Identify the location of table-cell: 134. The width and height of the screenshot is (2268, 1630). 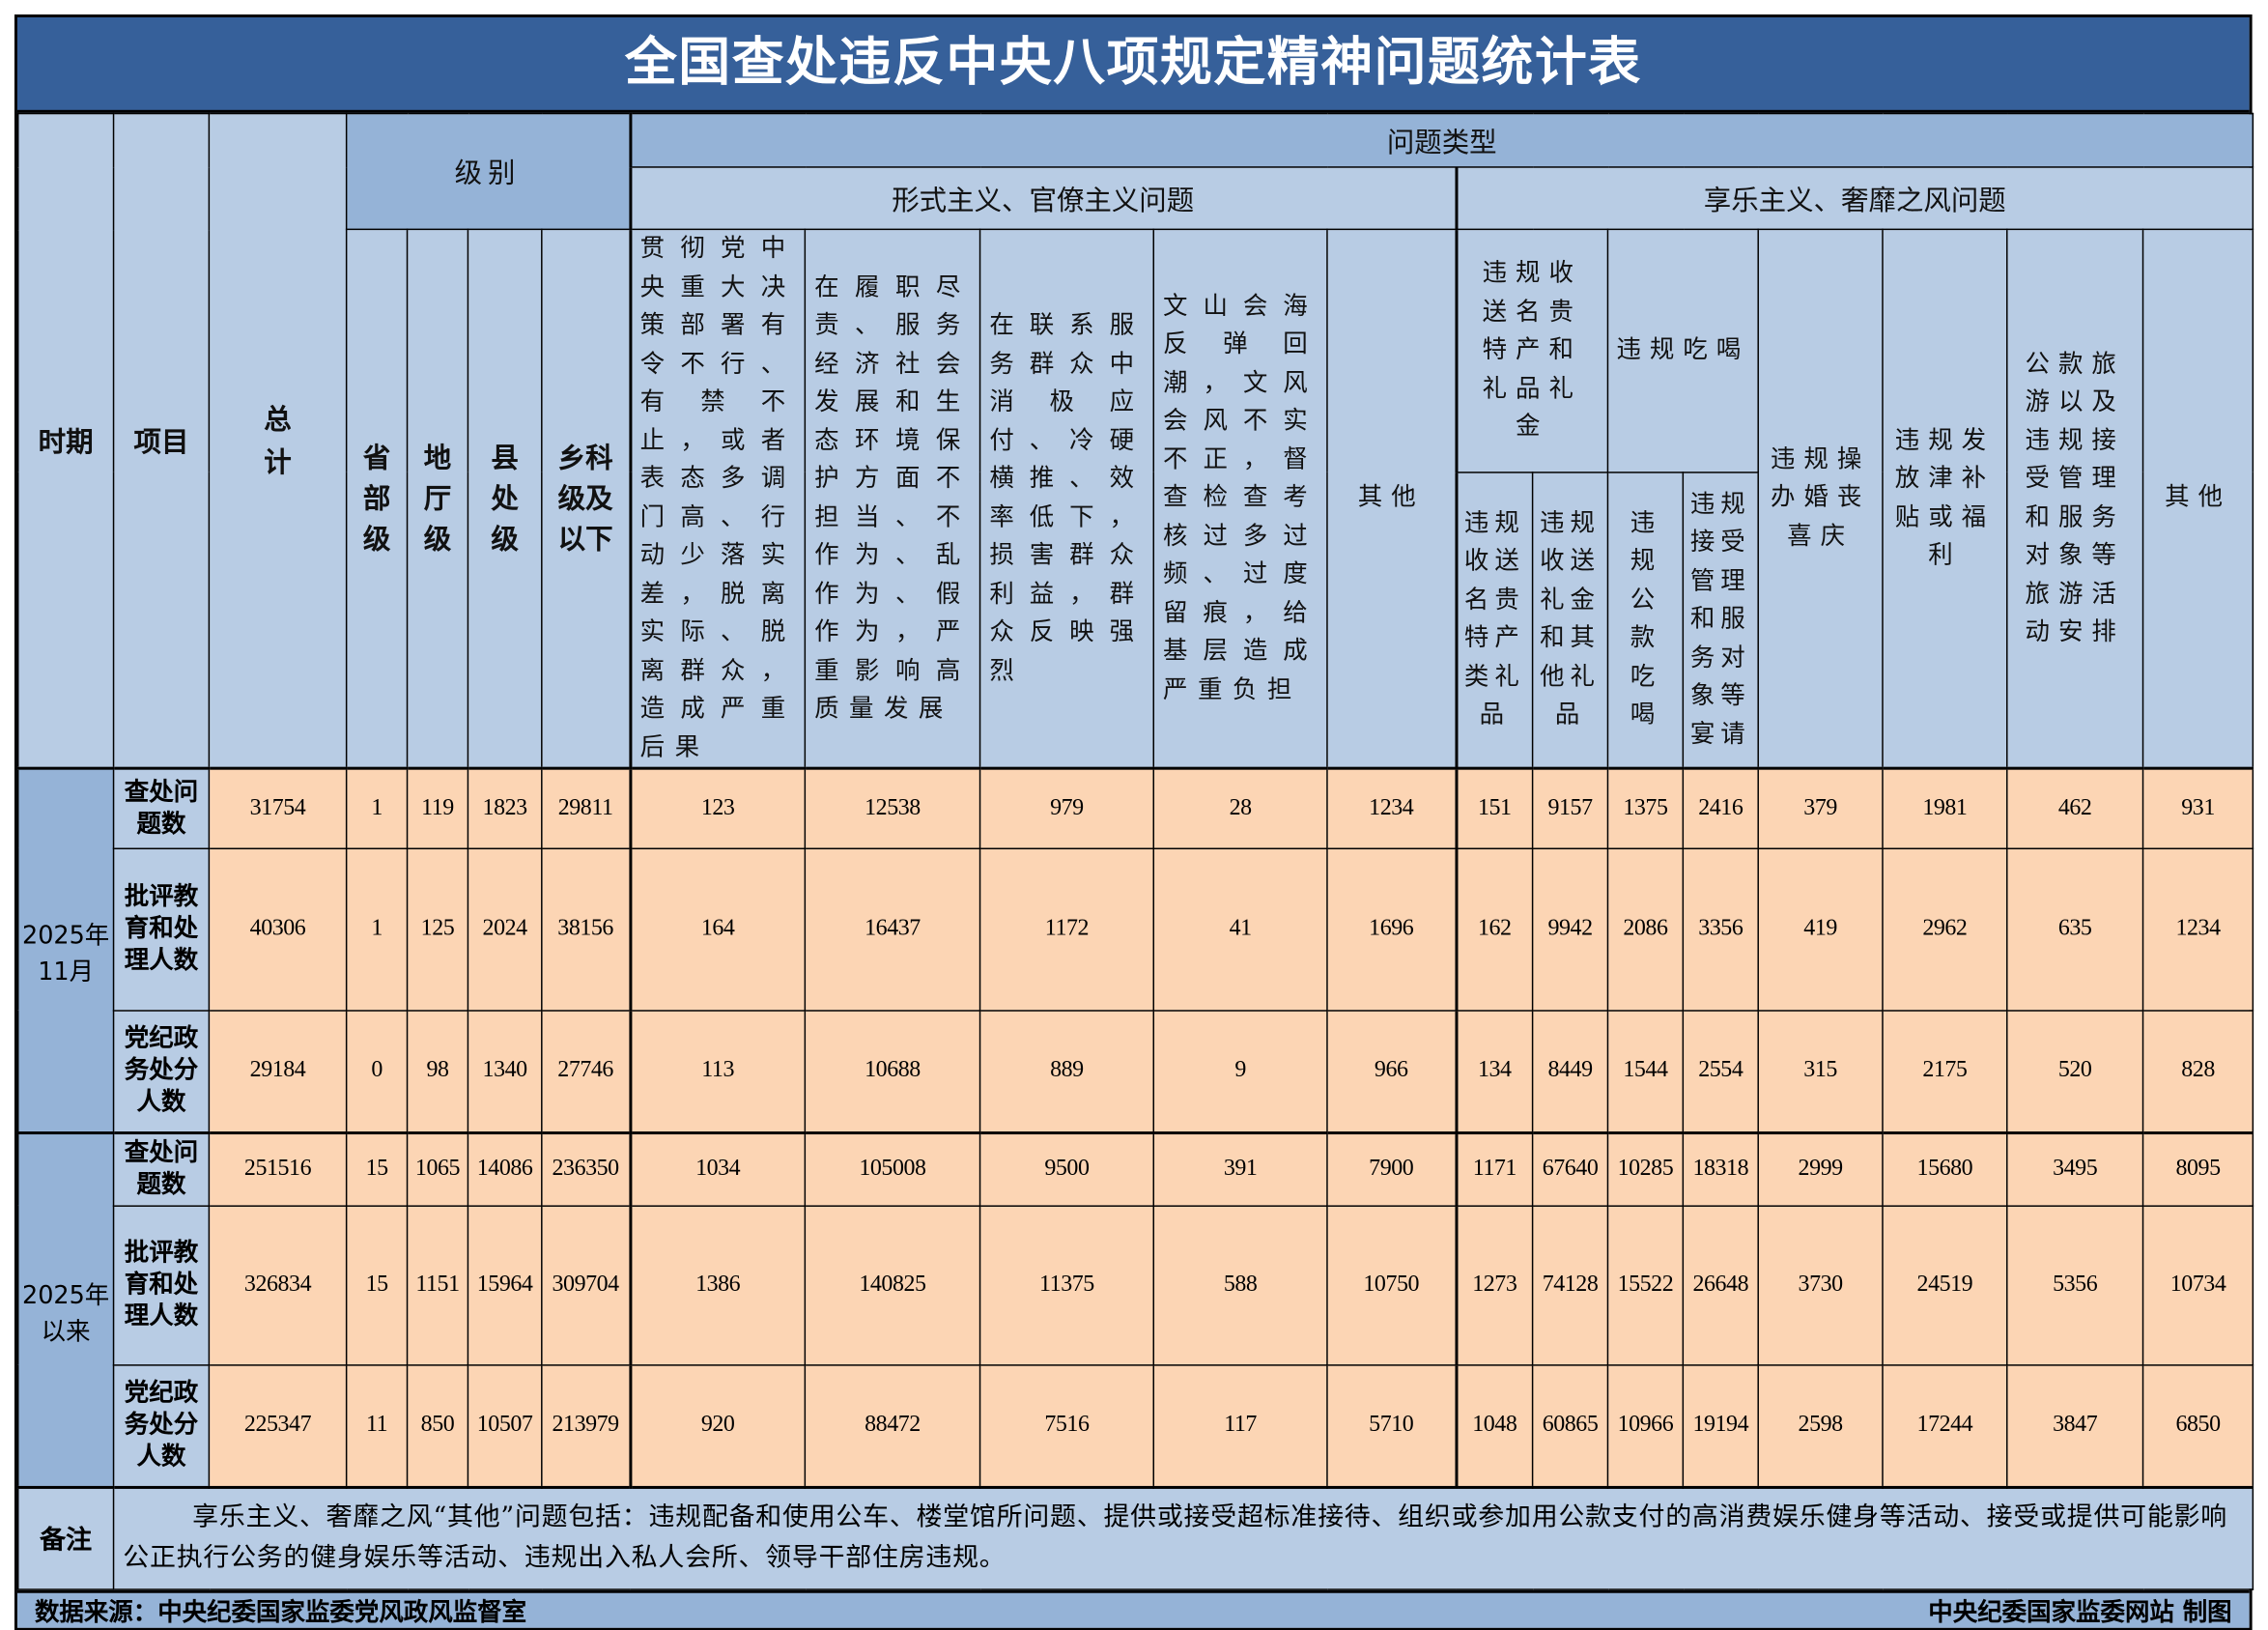
(1494, 1071).